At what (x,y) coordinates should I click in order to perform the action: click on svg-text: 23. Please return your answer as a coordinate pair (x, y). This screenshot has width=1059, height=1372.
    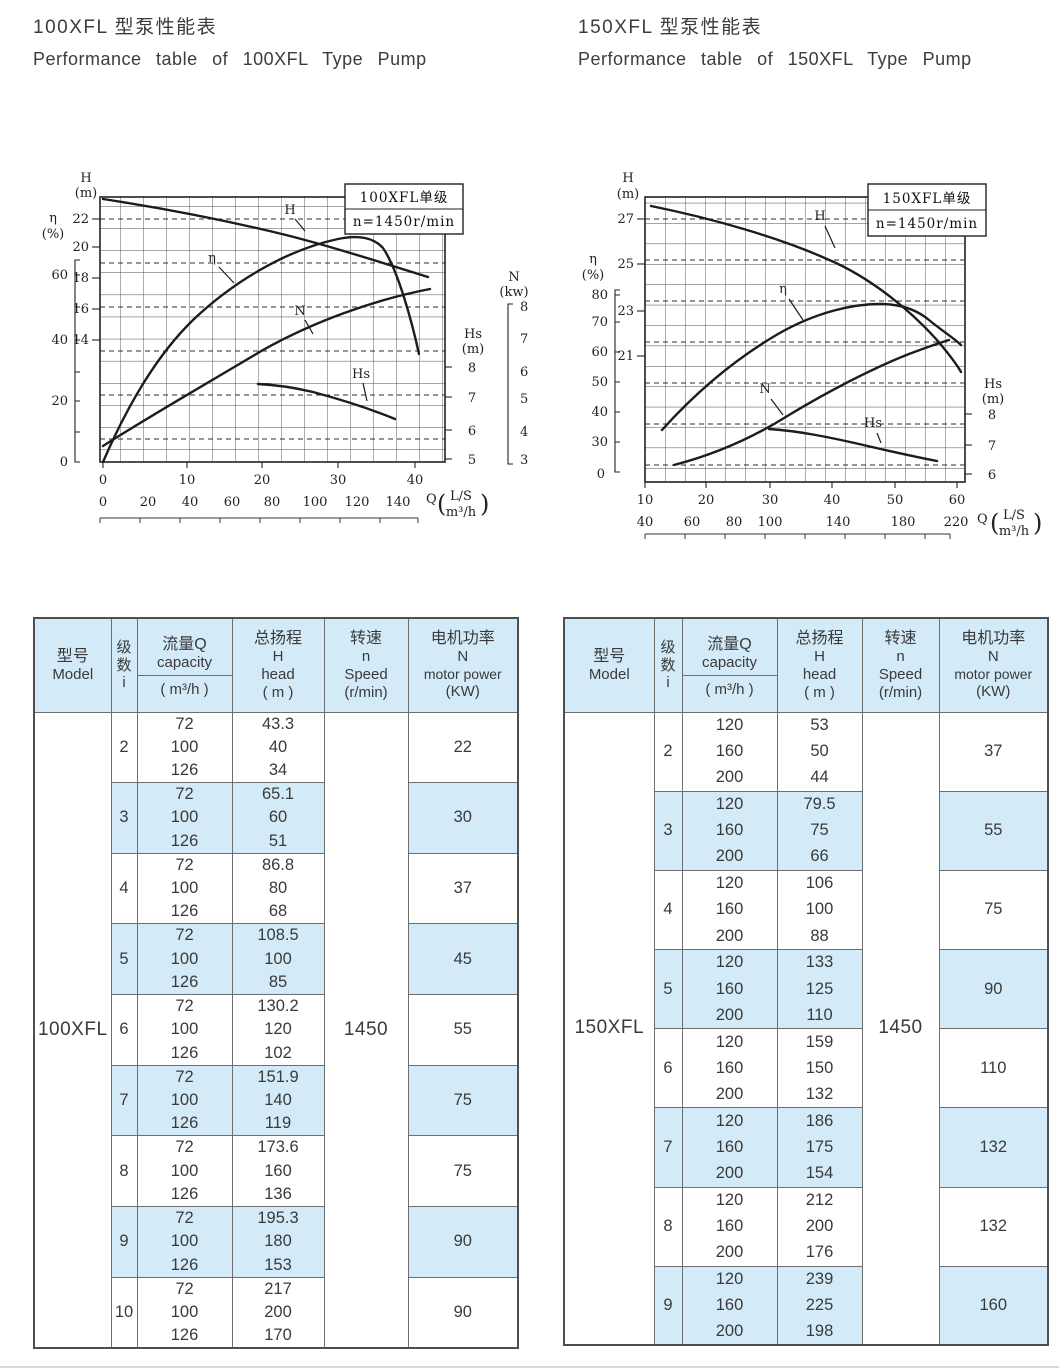
    Looking at the image, I should click on (625, 311).